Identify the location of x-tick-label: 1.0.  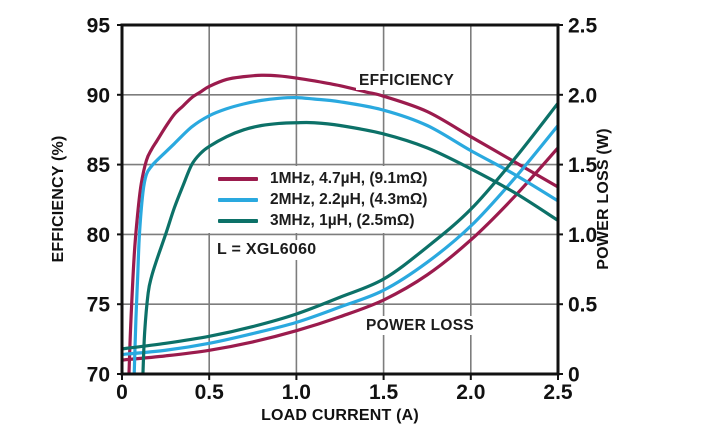
(296, 392).